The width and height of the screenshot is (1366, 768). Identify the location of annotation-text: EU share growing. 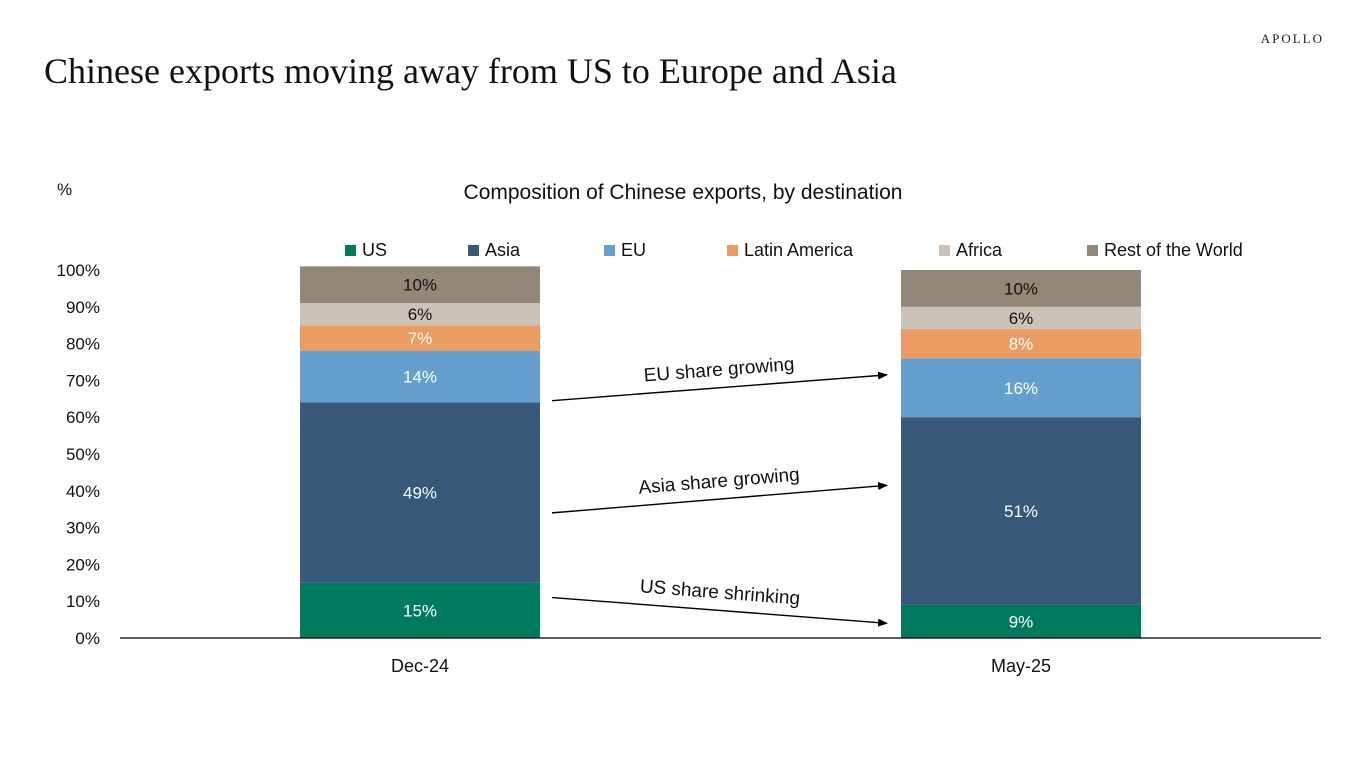
(719, 370).